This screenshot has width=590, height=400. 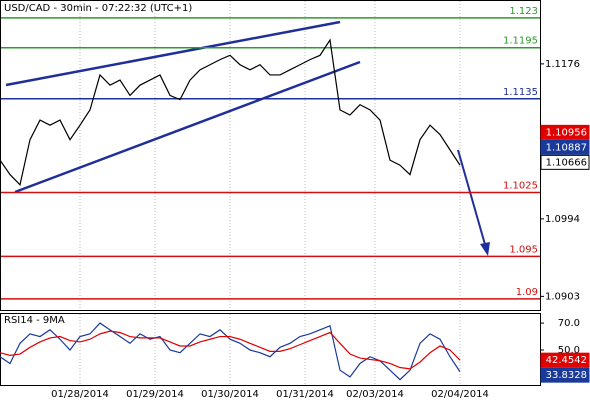 I want to click on y-tick-label: 70.0, so click(x=569, y=323).